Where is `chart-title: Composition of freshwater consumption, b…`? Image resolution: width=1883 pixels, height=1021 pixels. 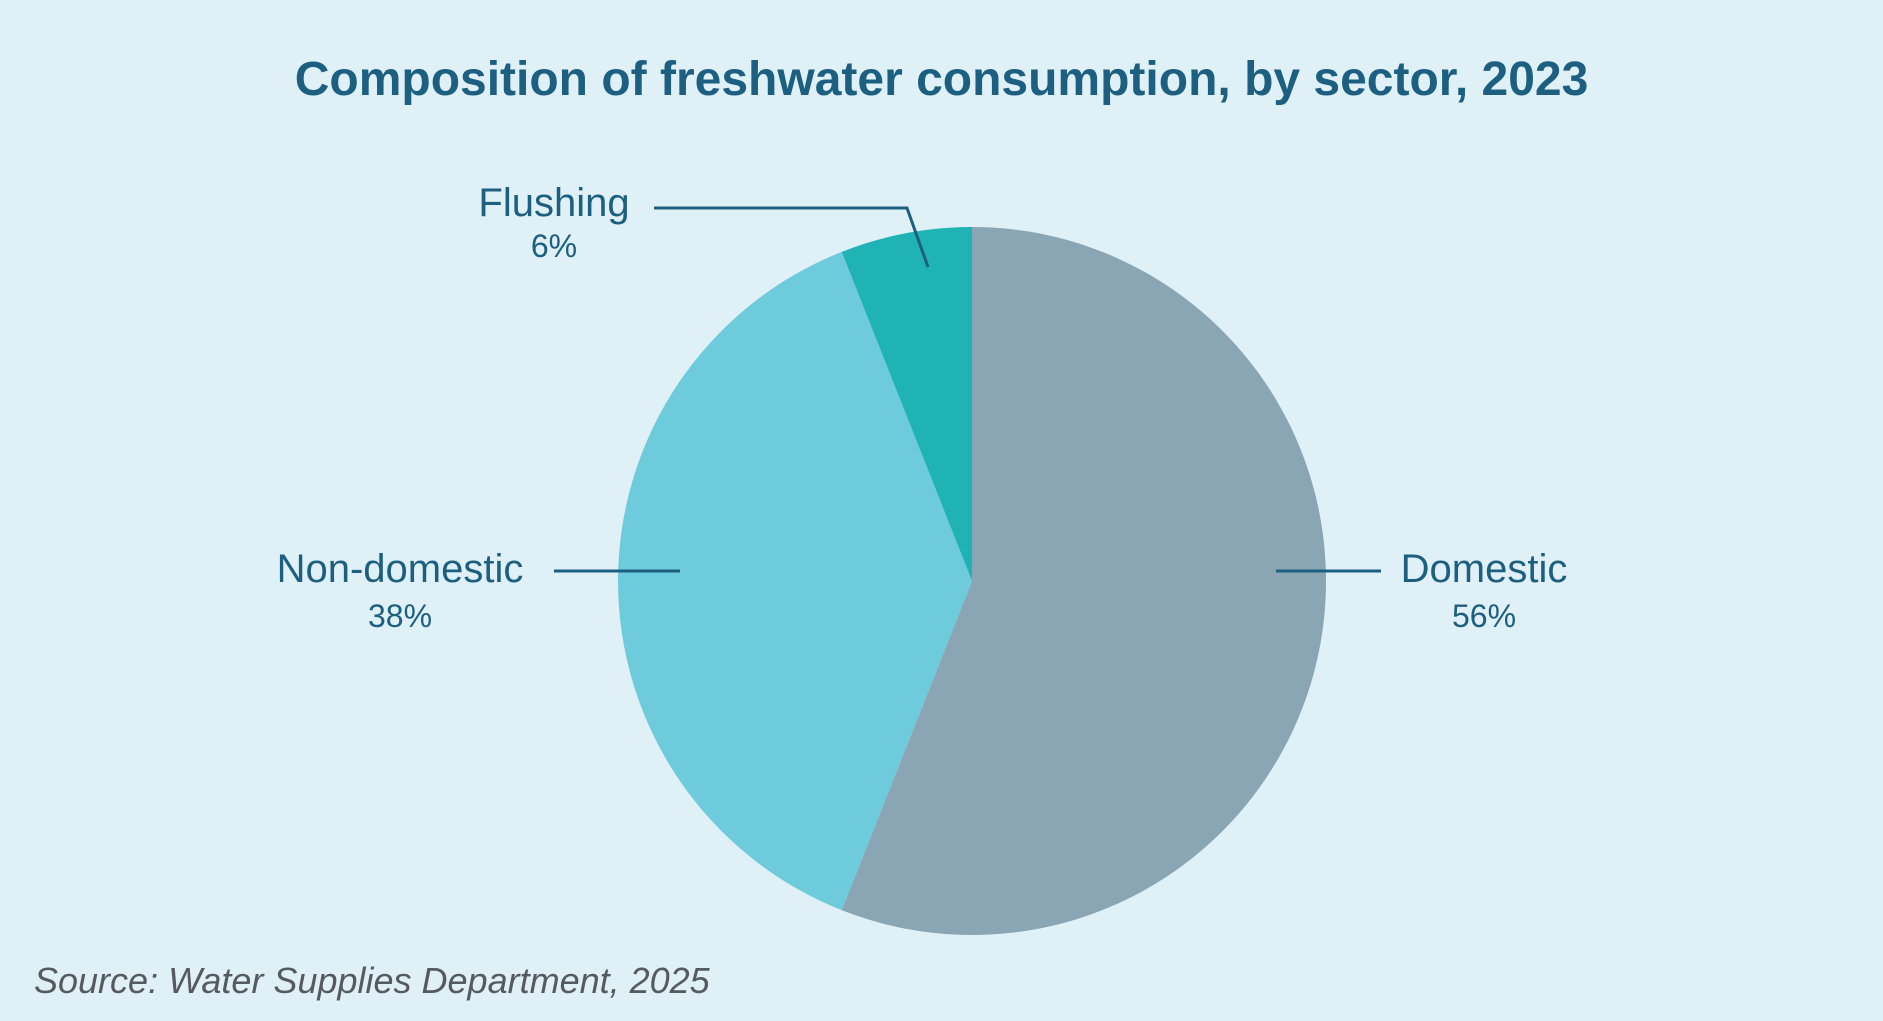
chart-title: Composition of freshwater consumption, b… is located at coordinates (941, 79).